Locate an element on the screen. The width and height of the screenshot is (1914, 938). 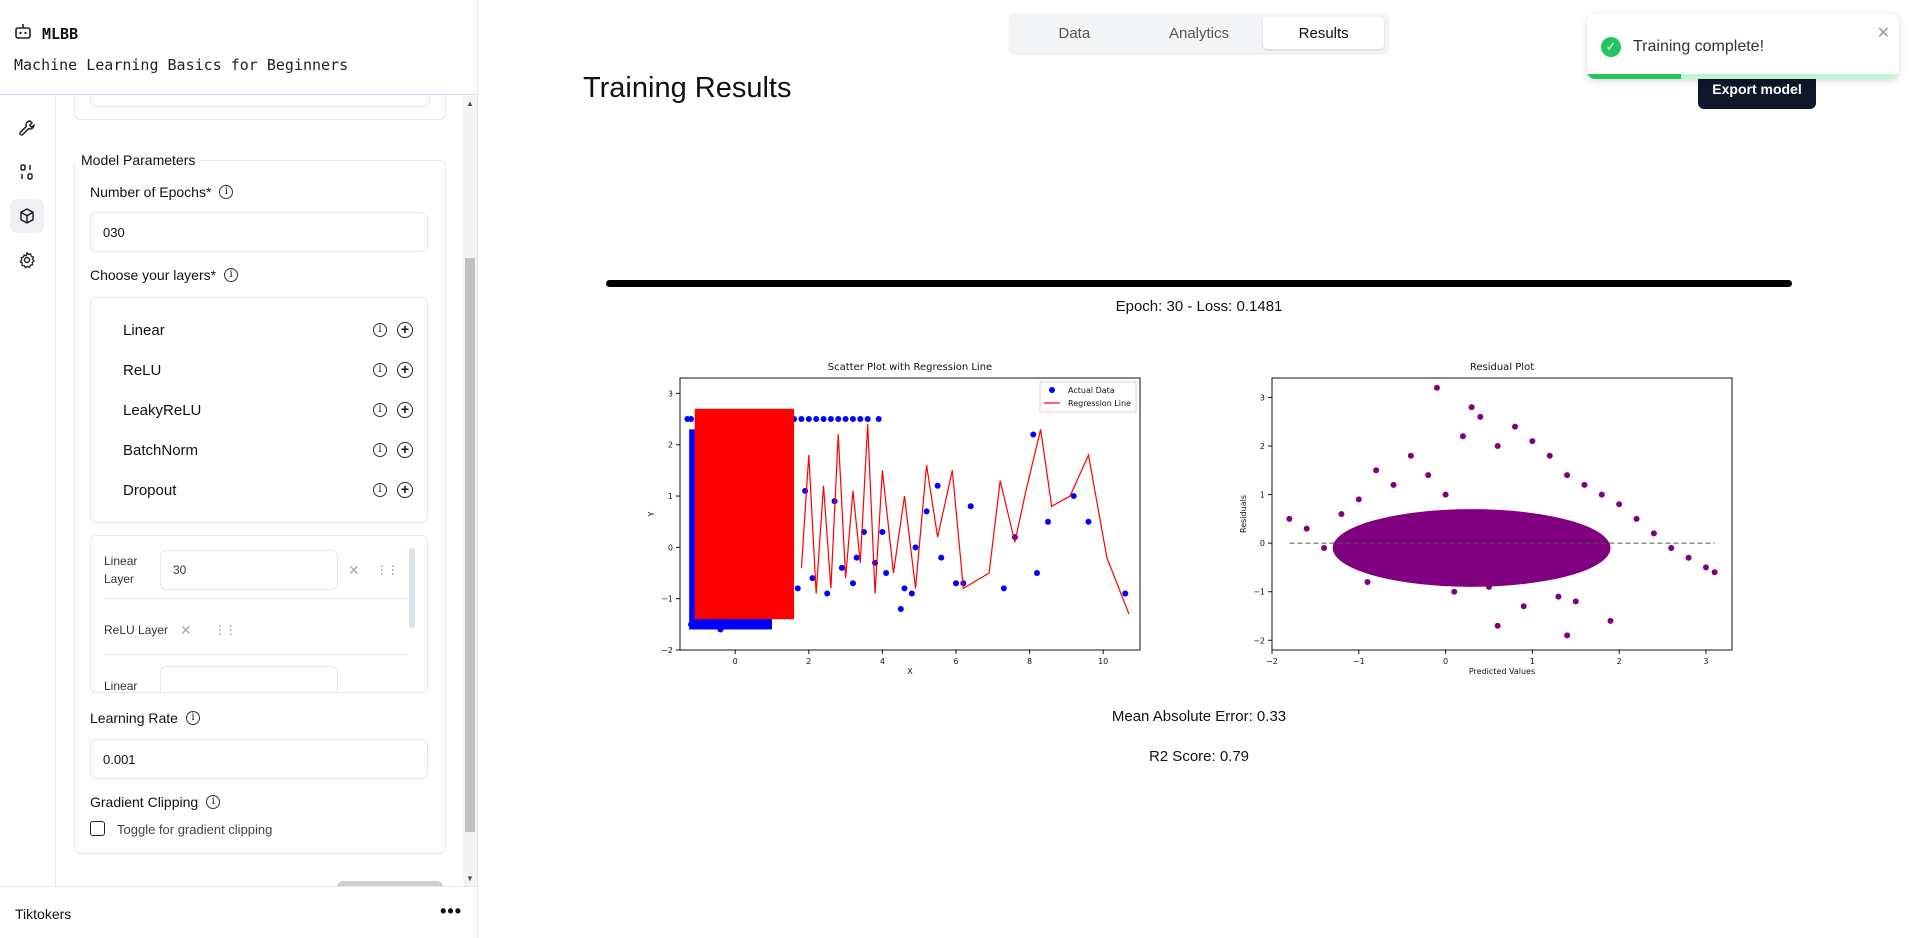
gradient-clipping-checkbox is located at coordinates (97, 828).